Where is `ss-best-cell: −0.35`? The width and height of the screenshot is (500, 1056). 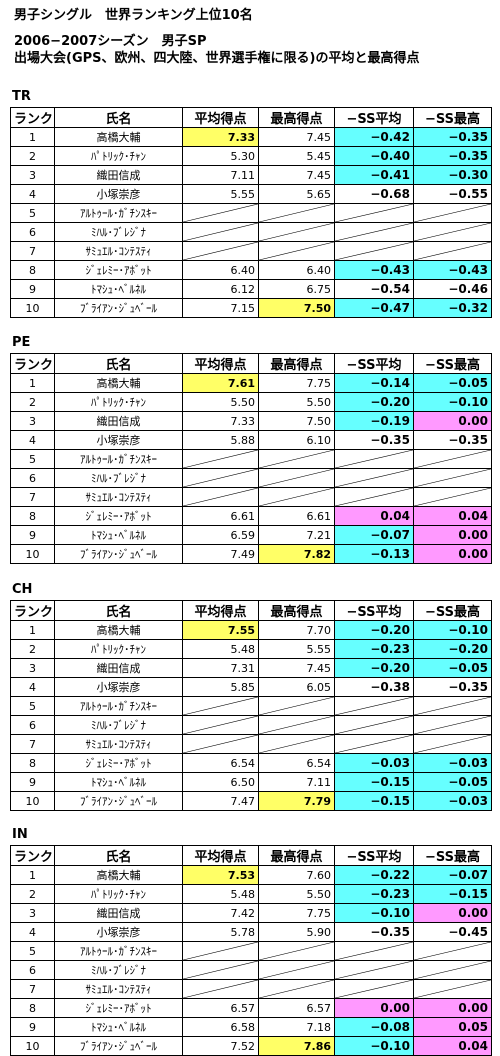 ss-best-cell: −0.35 is located at coordinates (452, 440).